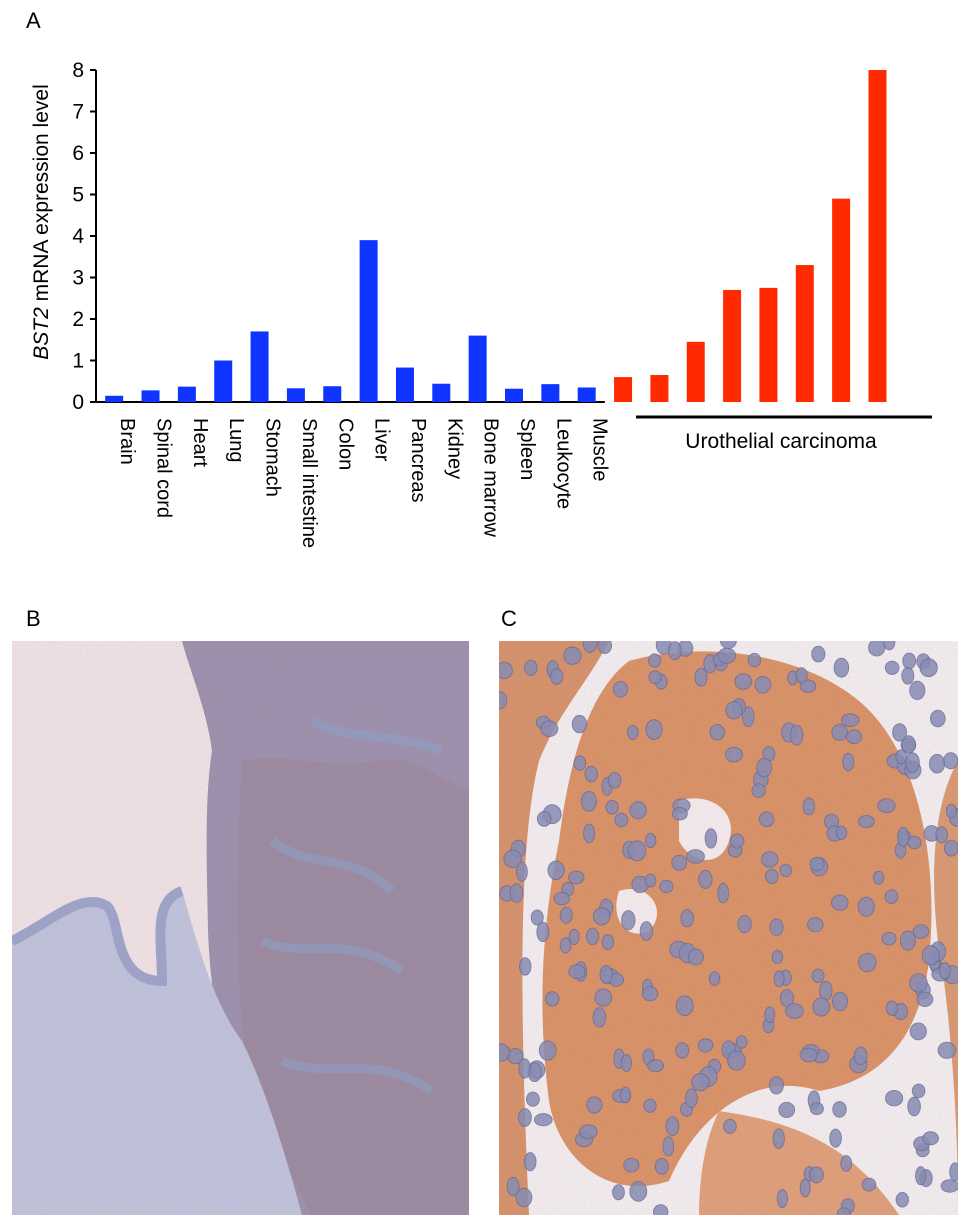  What do you see at coordinates (33, 618) in the screenshot?
I see `panel-label-b: B` at bounding box center [33, 618].